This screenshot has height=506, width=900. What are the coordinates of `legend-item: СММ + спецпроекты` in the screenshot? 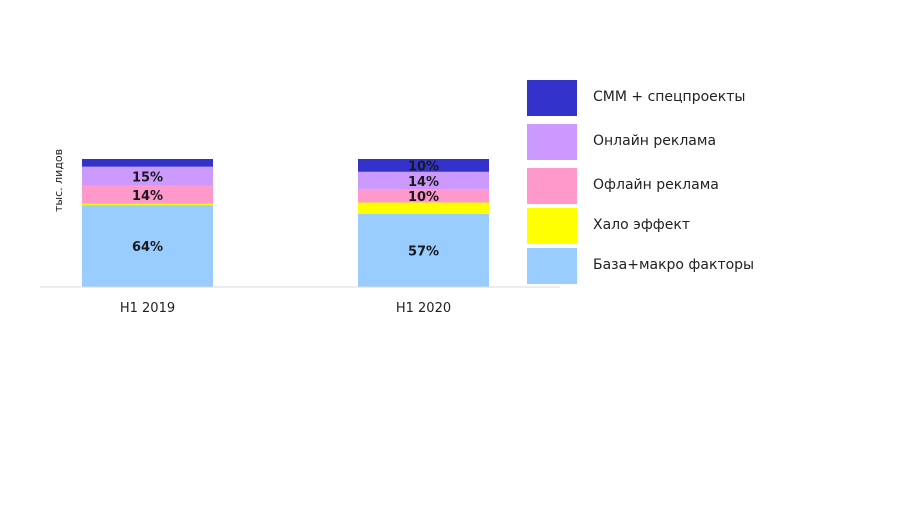 It's located at (707, 98).